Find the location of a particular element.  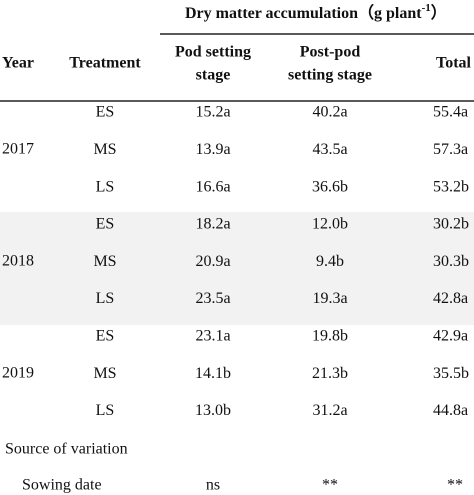

col-header: setting stage is located at coordinates (330, 75).